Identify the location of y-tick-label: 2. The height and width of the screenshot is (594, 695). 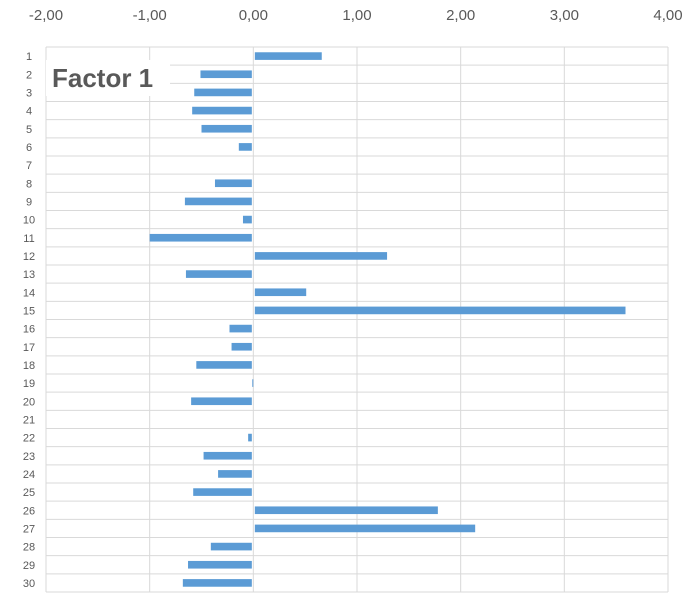
(29, 75).